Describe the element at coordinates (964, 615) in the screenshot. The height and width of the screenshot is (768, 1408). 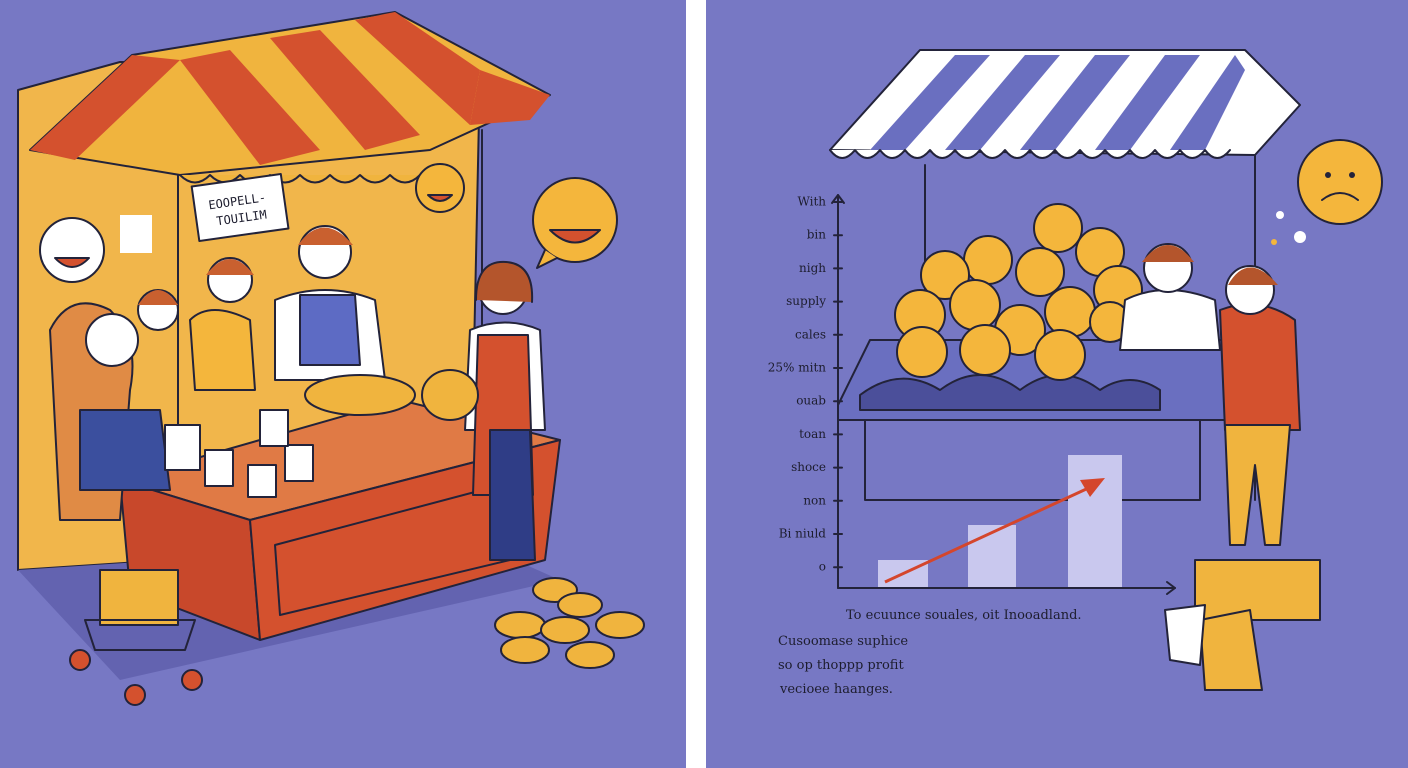
I see `caption: To ecuunce souales, oit Inooadland.` at that location.